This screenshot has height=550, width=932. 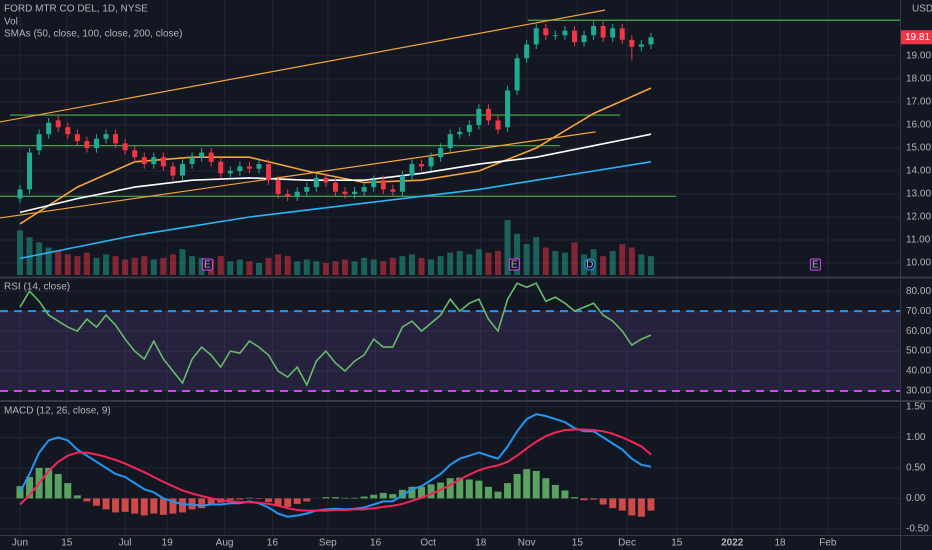 I want to click on band-fill, so click(x=450, y=351).